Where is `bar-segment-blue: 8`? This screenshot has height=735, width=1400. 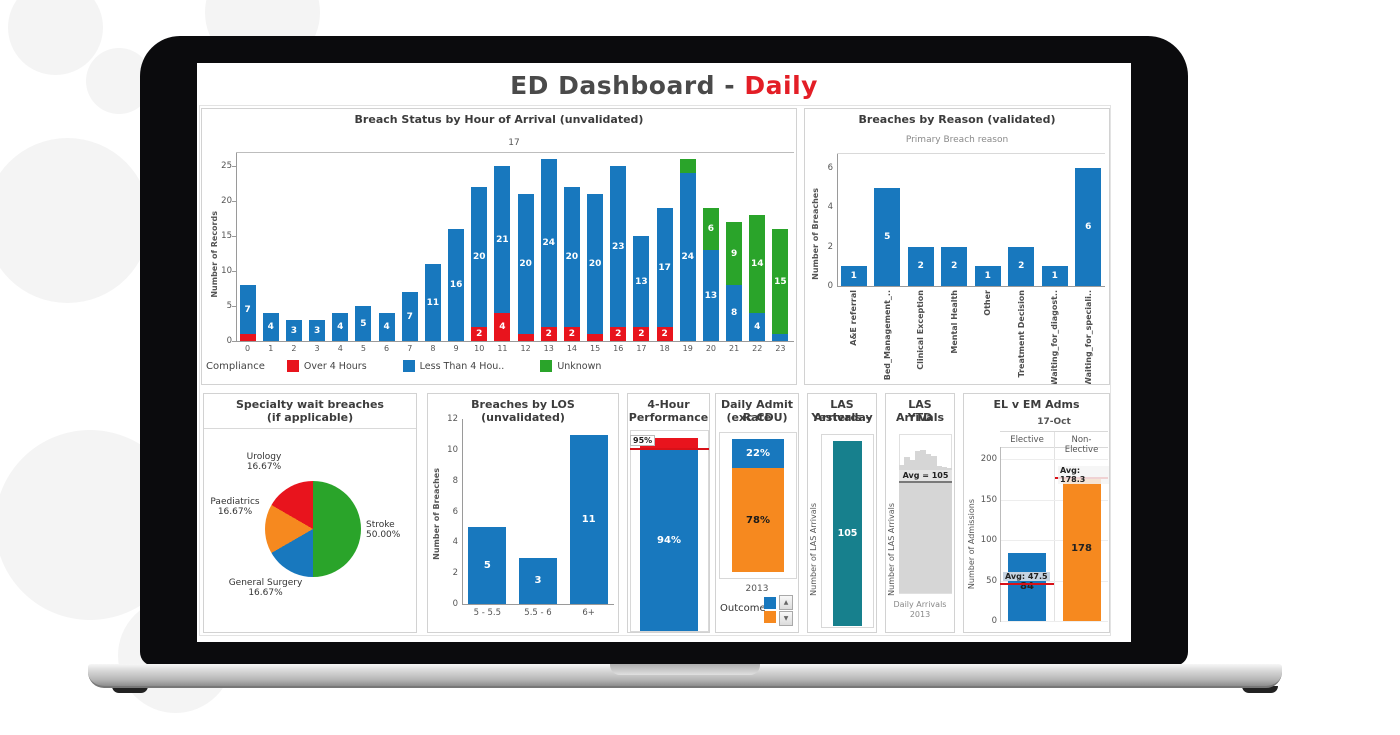
bar-segment-blue: 8 is located at coordinates (734, 313).